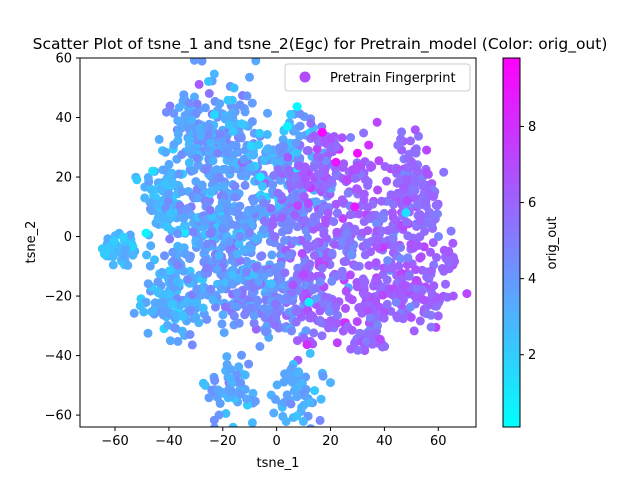 The height and width of the screenshot is (480, 640). What do you see at coordinates (62, 238) in the screenshot?
I see `y-axis: −60 −40 −20 0 20 40 60` at bounding box center [62, 238].